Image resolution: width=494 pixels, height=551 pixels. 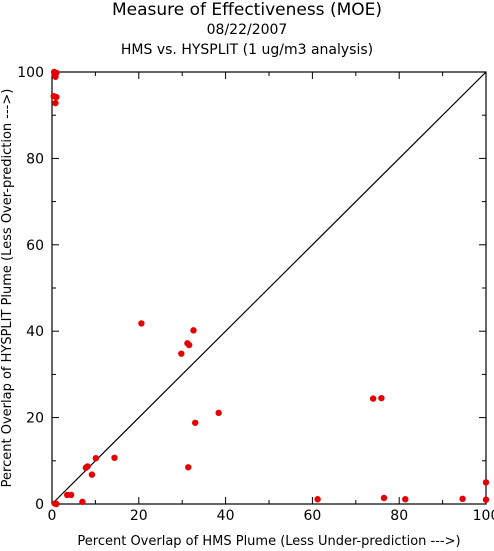 I want to click on x-tick-label: 0, so click(x=52, y=516).